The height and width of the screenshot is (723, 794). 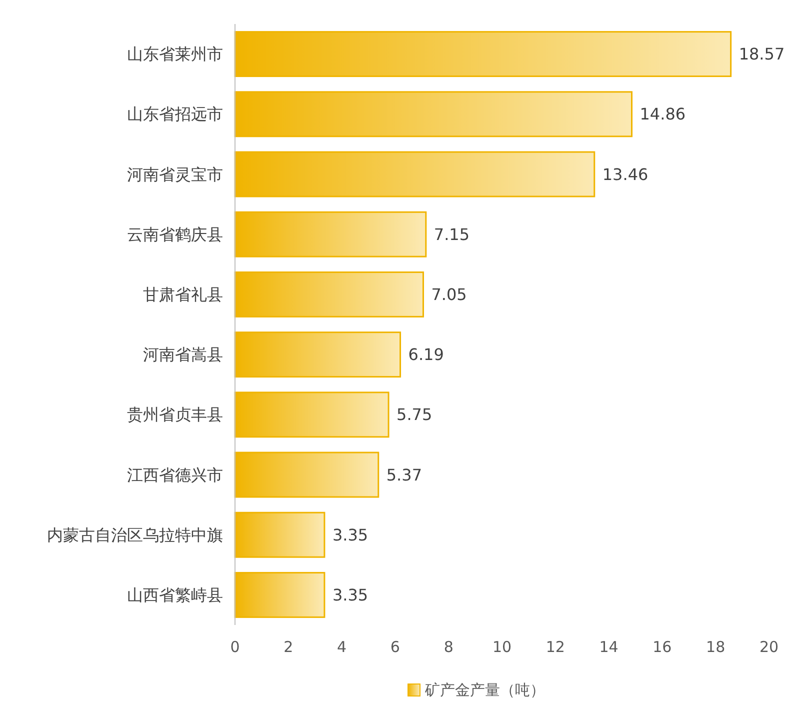 I want to click on data-label: 7.15, so click(x=452, y=234).